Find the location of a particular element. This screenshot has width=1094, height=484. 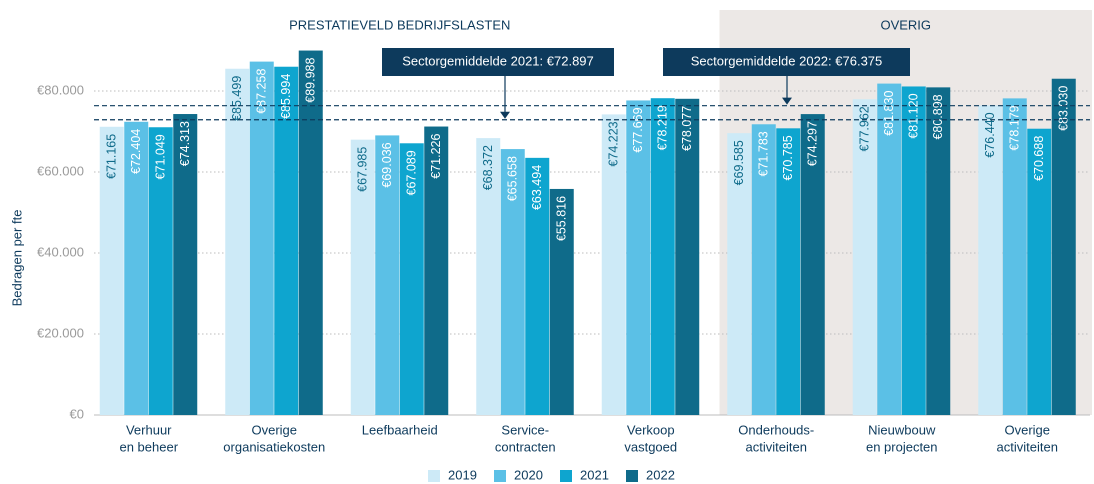

section-title: OVERIG is located at coordinates (905, 24).